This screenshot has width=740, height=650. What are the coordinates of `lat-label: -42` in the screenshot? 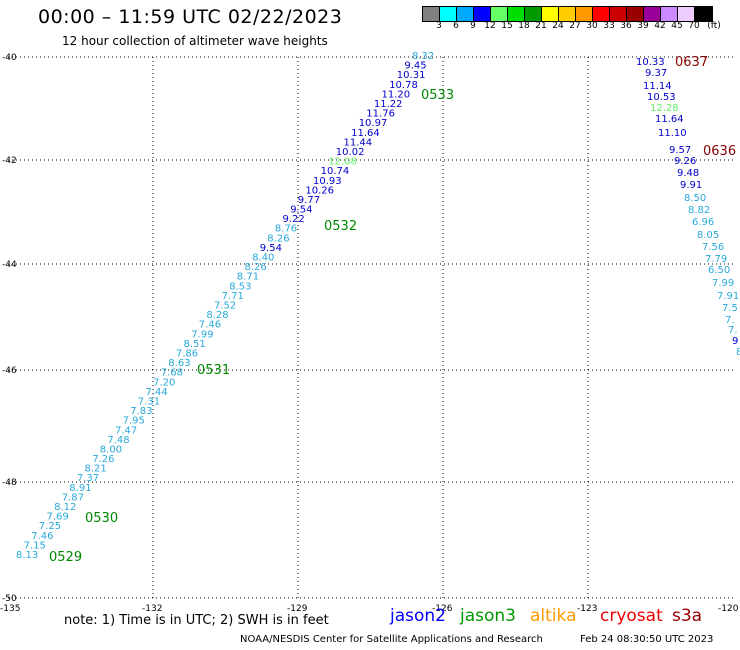 It's located at (9, 161).